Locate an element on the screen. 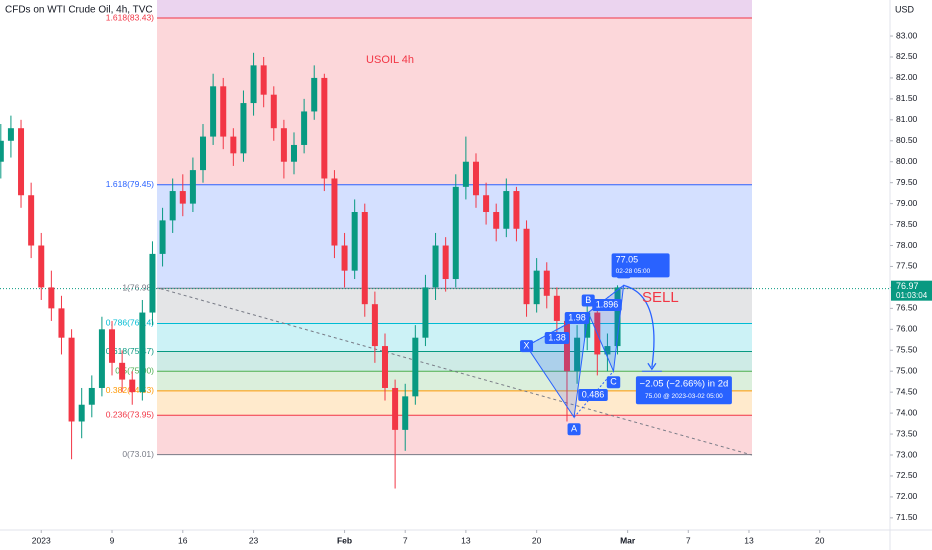 This screenshot has width=932, height=550. pattern-ratio-text: 1.38 is located at coordinates (557, 337).